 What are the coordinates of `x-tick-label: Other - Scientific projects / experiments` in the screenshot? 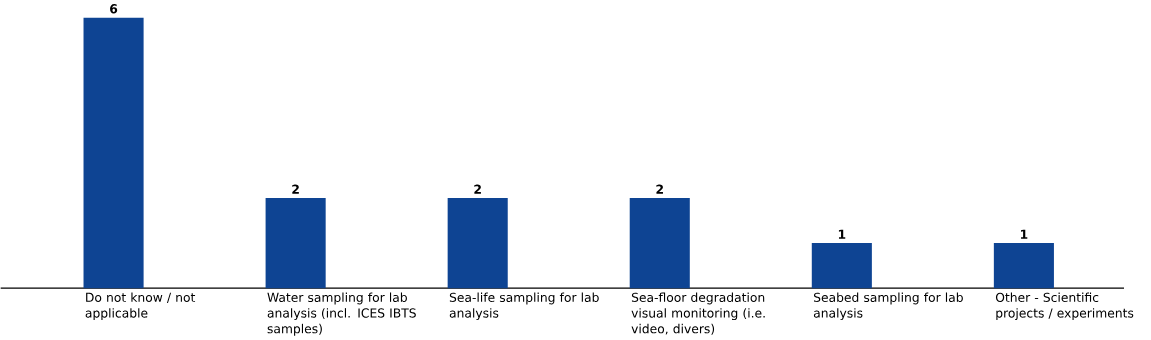 It's located at (1064, 306).